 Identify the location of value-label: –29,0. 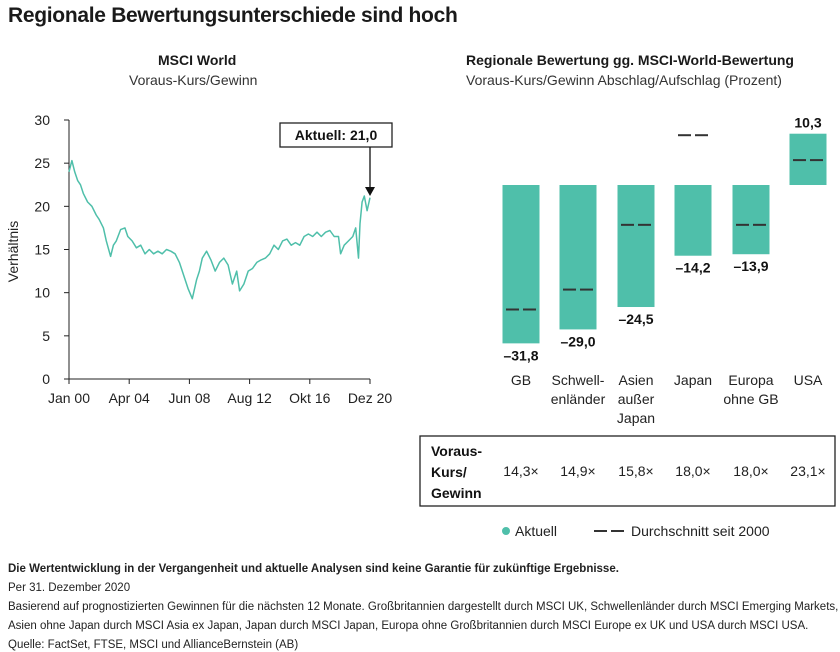
(577, 341).